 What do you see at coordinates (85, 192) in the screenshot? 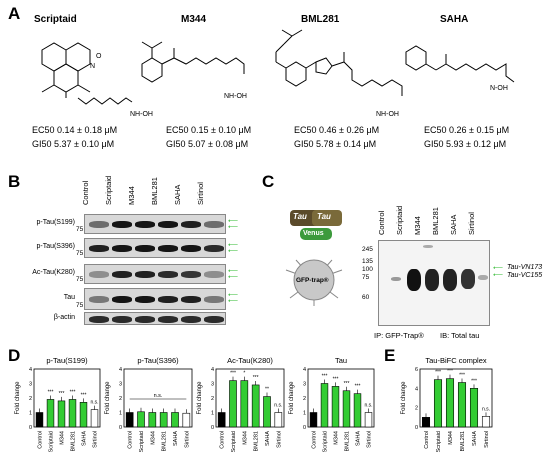
I see `lane-label-b: Control` at bounding box center [85, 192].